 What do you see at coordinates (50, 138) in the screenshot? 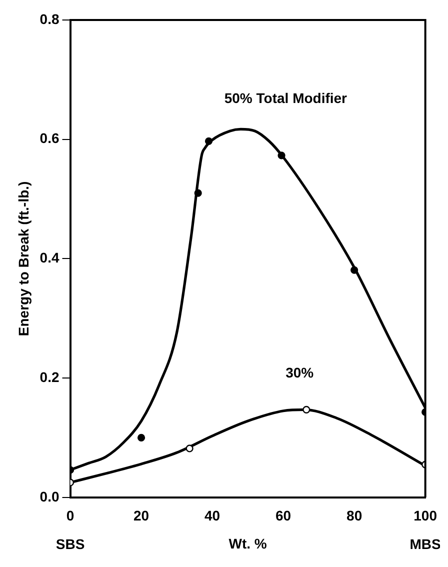
I see `y-tick-label: 0.6` at bounding box center [50, 138].